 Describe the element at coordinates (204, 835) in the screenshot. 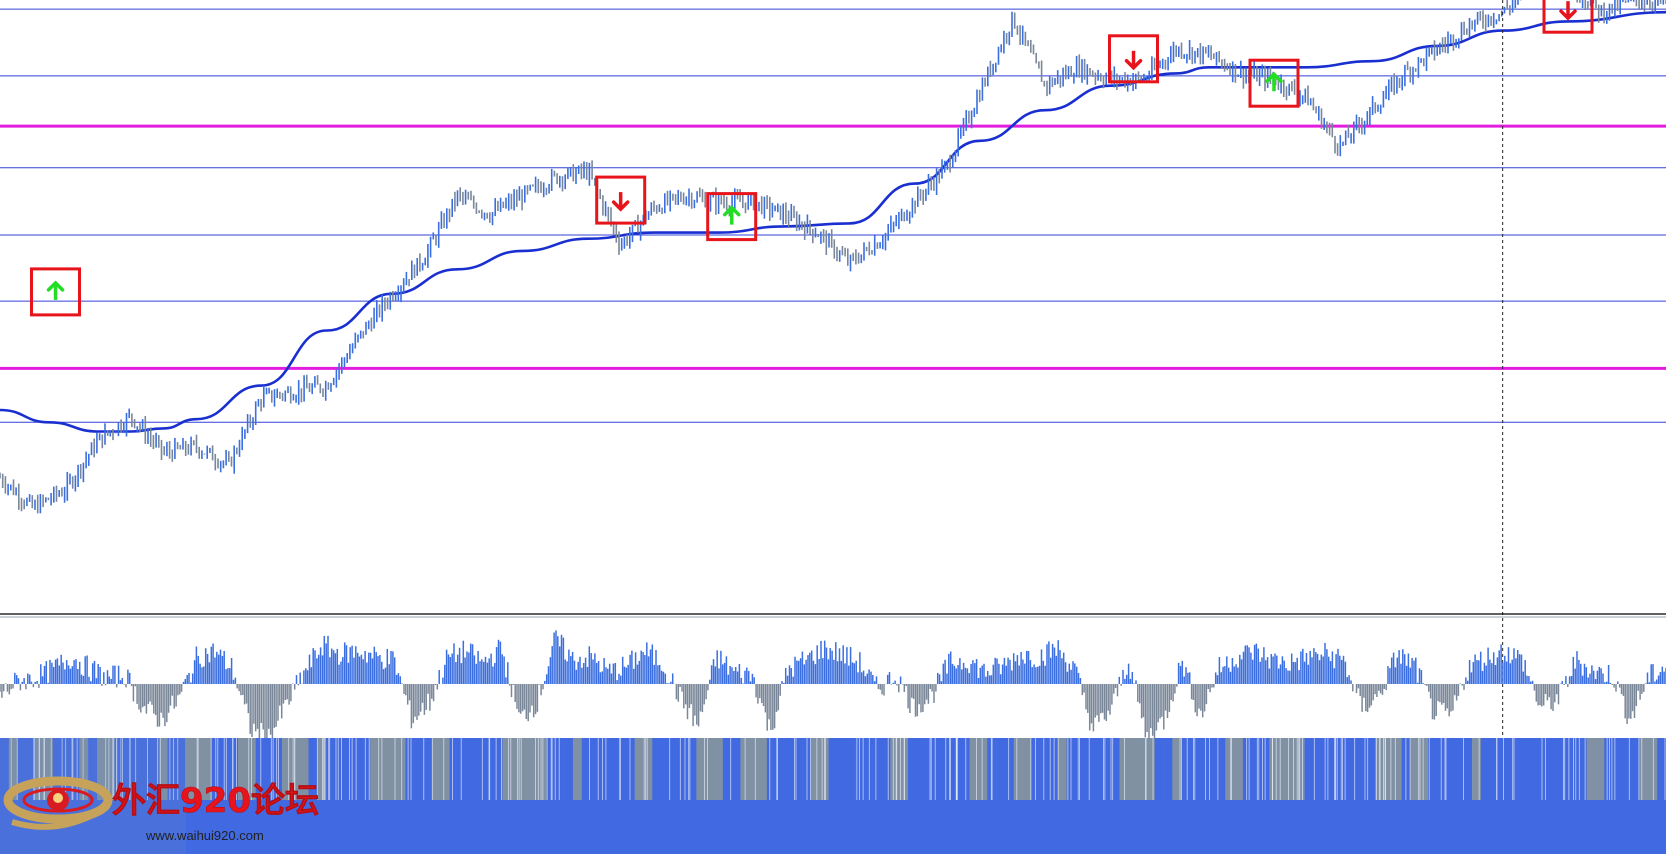

I see `watermark-url: www.waihui920.com` at that location.